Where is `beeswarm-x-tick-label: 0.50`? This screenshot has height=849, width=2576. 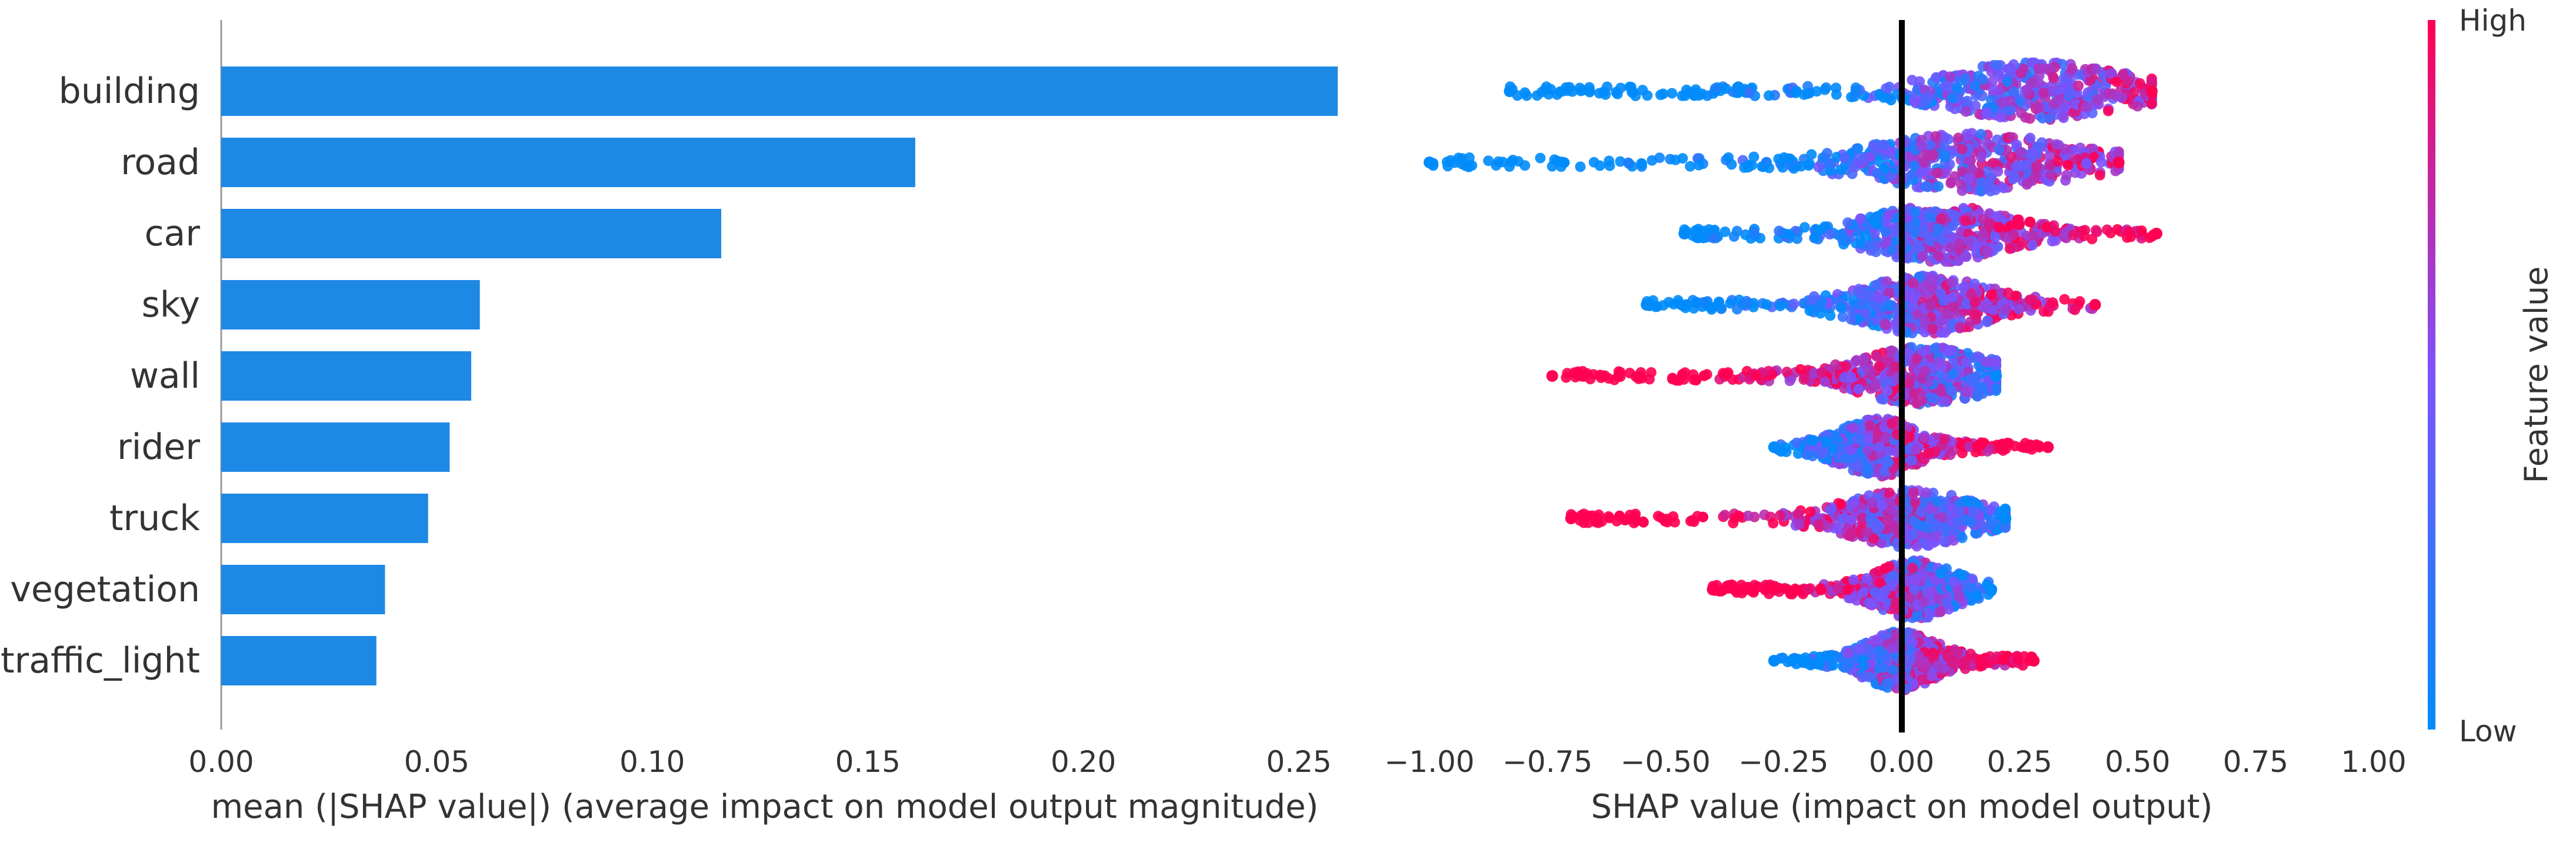
beeswarm-x-tick-label: 0.50 is located at coordinates (2137, 762).